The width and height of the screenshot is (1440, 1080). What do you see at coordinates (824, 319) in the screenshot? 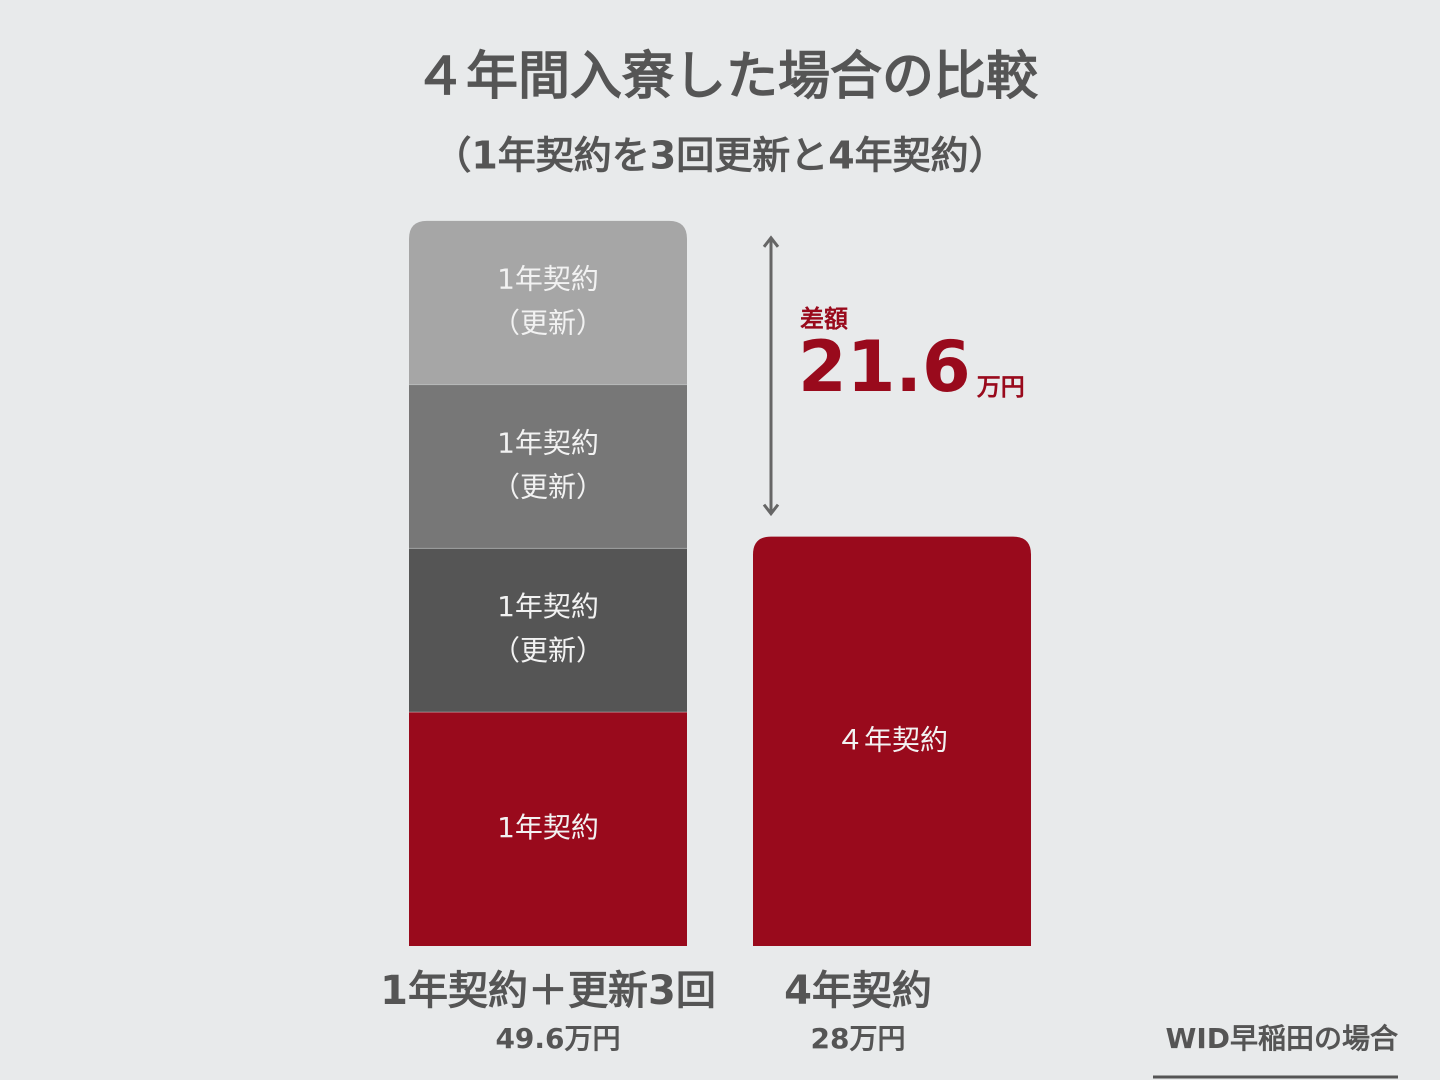
I see `difference-label: 差額` at bounding box center [824, 319].